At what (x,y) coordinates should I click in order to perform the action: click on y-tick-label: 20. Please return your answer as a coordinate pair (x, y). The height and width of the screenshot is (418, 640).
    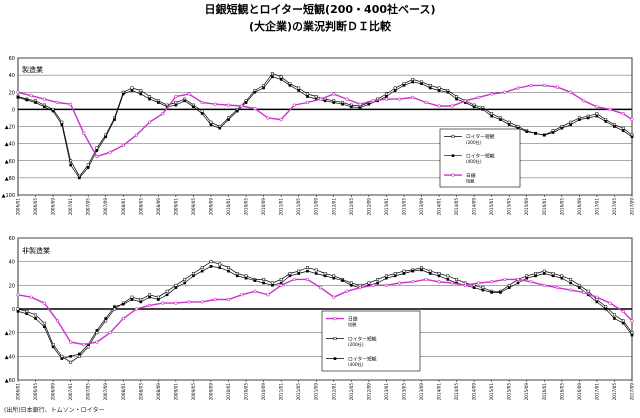
    Looking at the image, I should click on (12, 286).